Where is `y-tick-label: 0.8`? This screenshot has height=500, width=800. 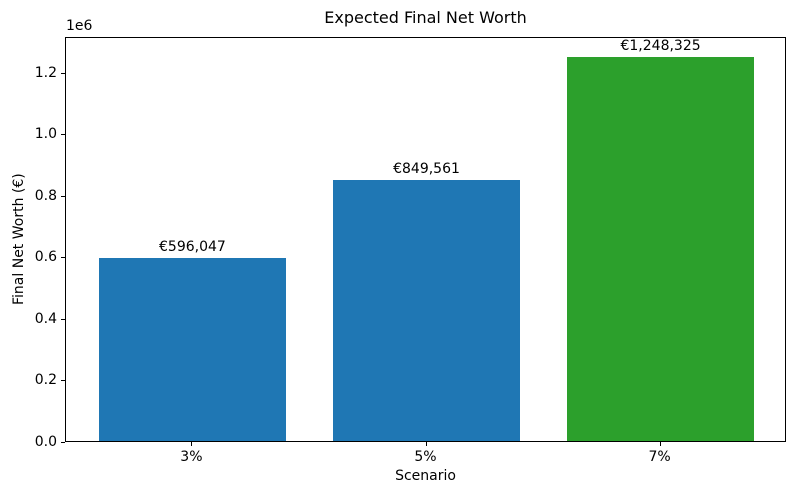
y-tick-label: 0.8 is located at coordinates (45, 195).